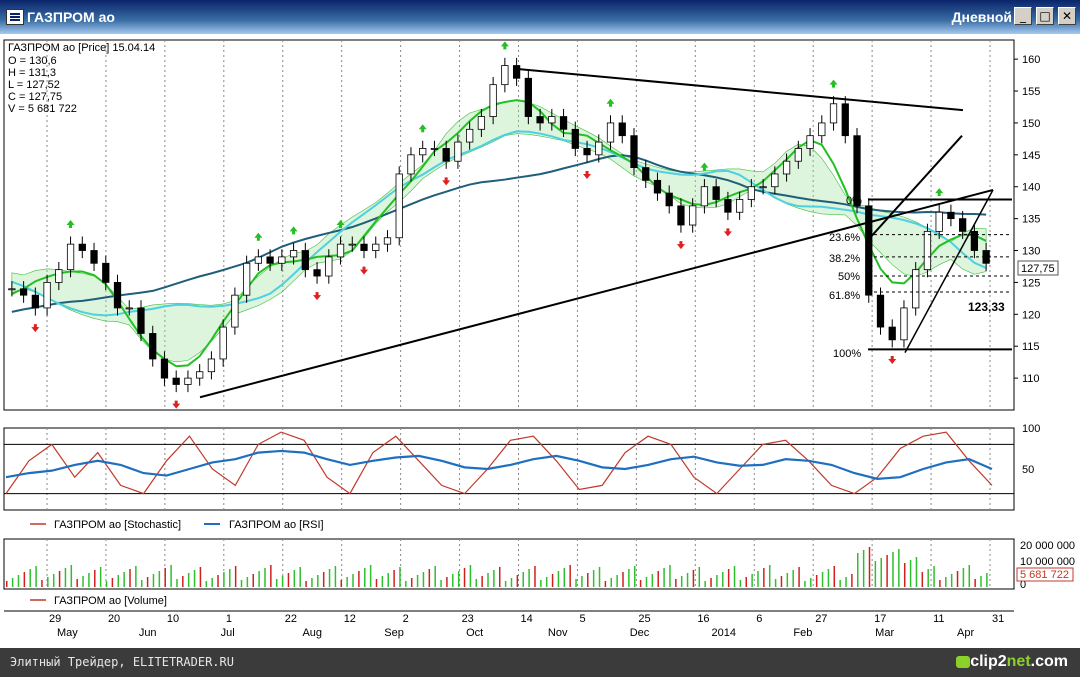 This screenshot has height=677, width=1080. Describe the element at coordinates (1031, 220) in the screenshot. I see `y-tick-label: 135` at that location.